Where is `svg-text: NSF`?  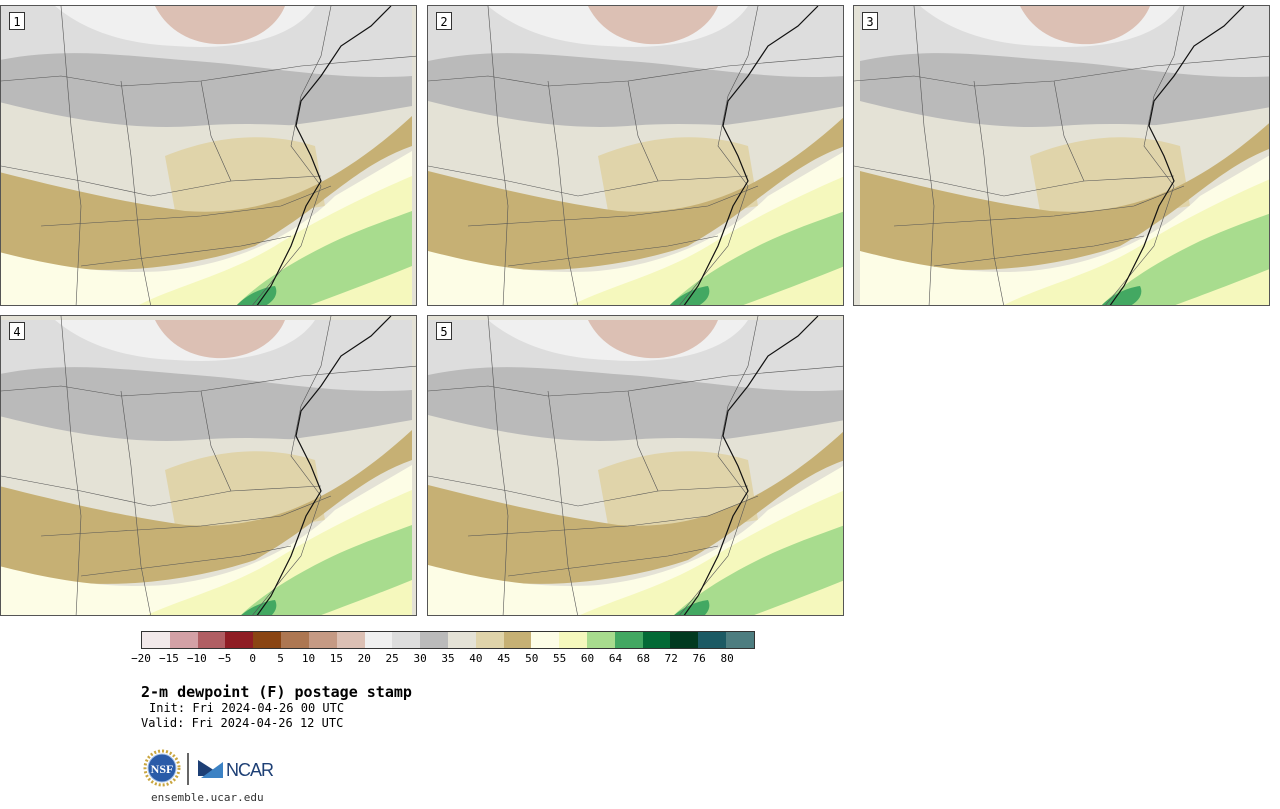
svg-text: NSF is located at coordinates (162, 769).